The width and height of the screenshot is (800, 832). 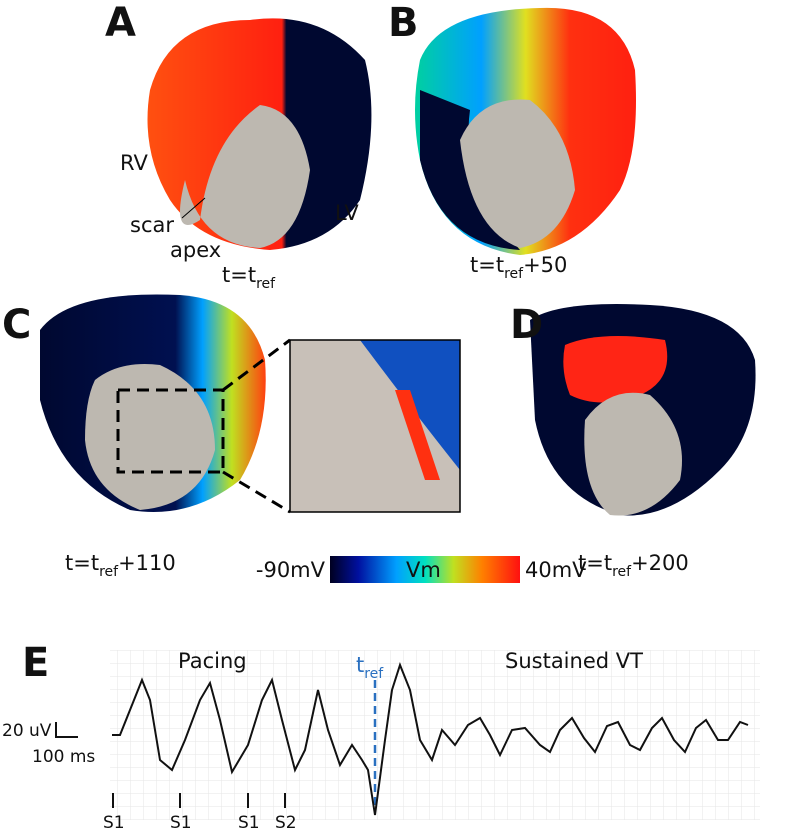 I want to click on inset, so click(x=375, y=426).